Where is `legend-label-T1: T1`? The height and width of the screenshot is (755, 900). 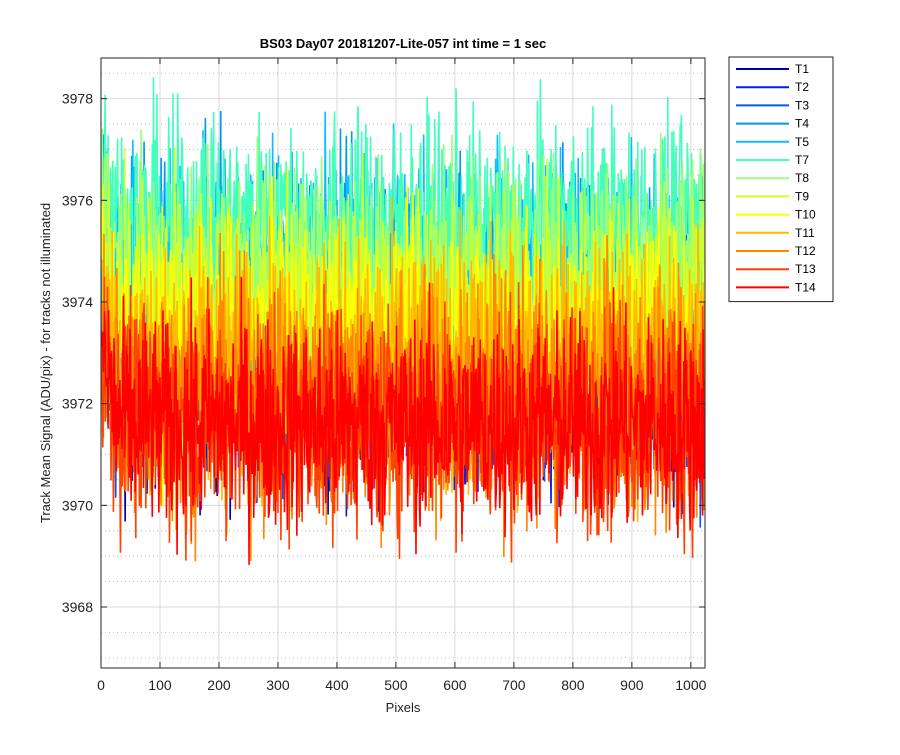
legend-label-T1: T1 is located at coordinates (802, 69).